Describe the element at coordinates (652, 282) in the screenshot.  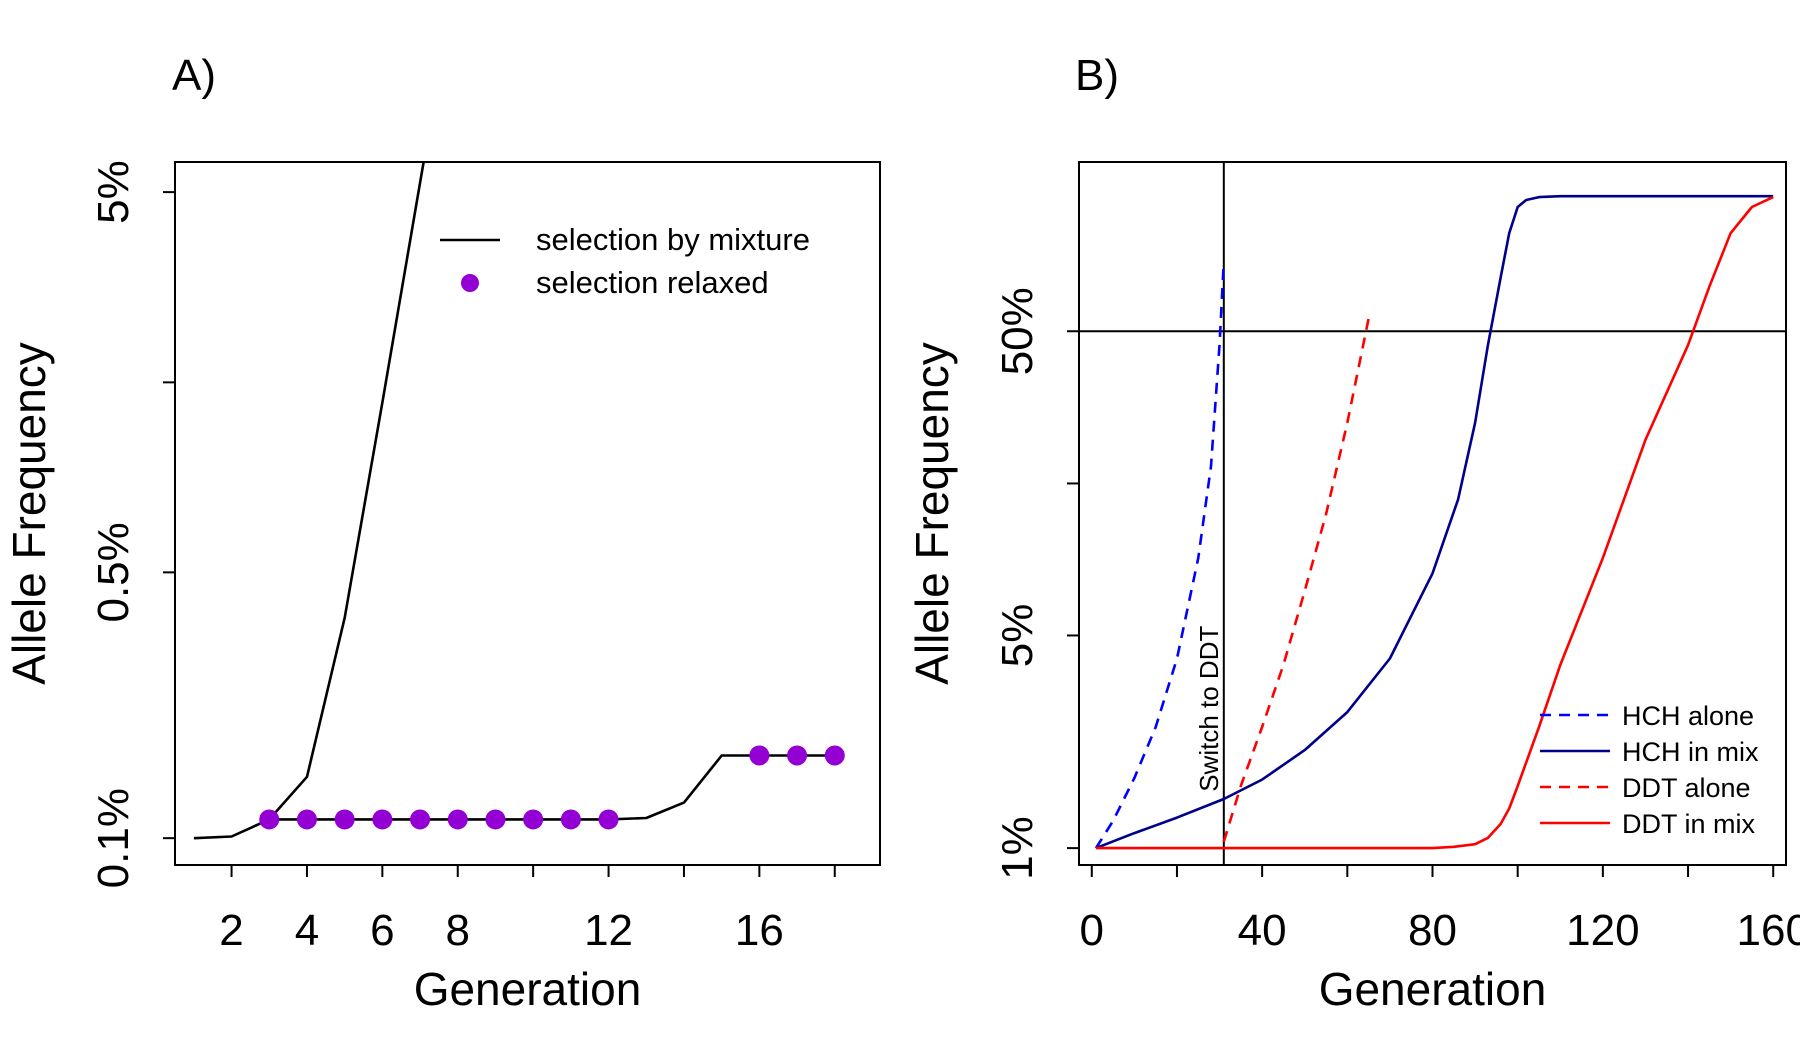
I see `legend-label: selection relaxed` at that location.